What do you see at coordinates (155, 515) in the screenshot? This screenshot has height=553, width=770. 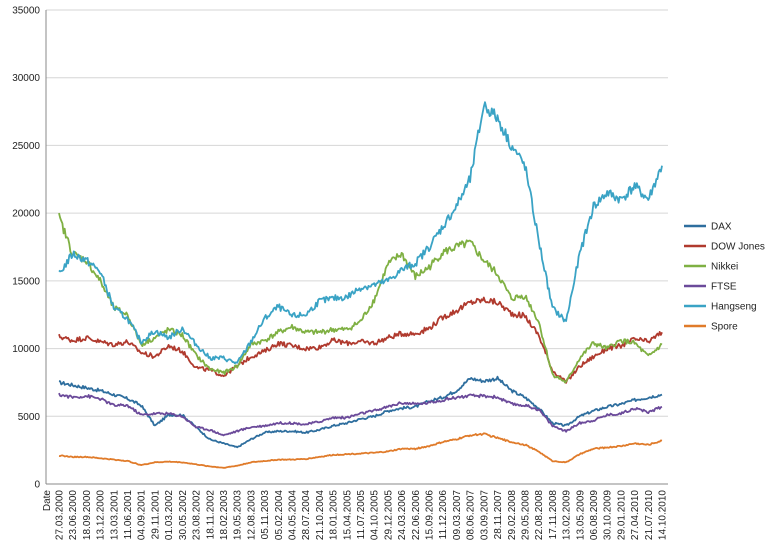 I see `x-tick-label: 29.11.2001` at bounding box center [155, 515].